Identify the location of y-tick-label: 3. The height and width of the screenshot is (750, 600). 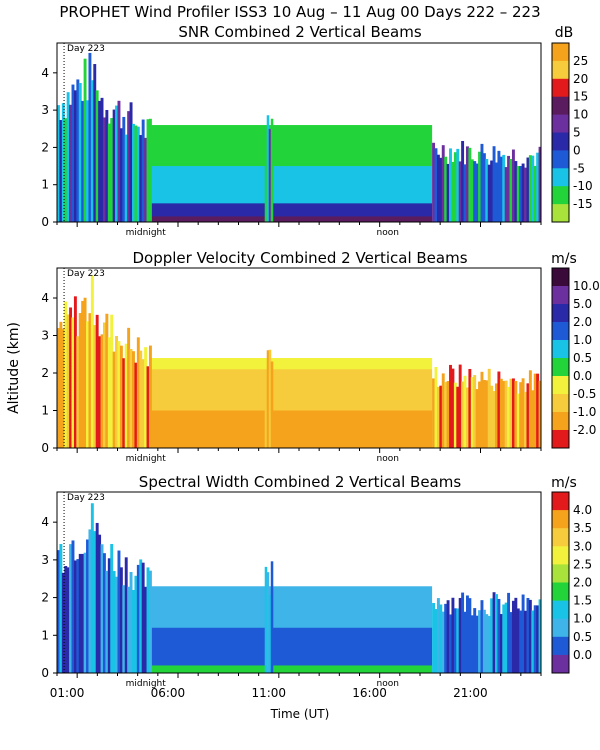
(45, 336).